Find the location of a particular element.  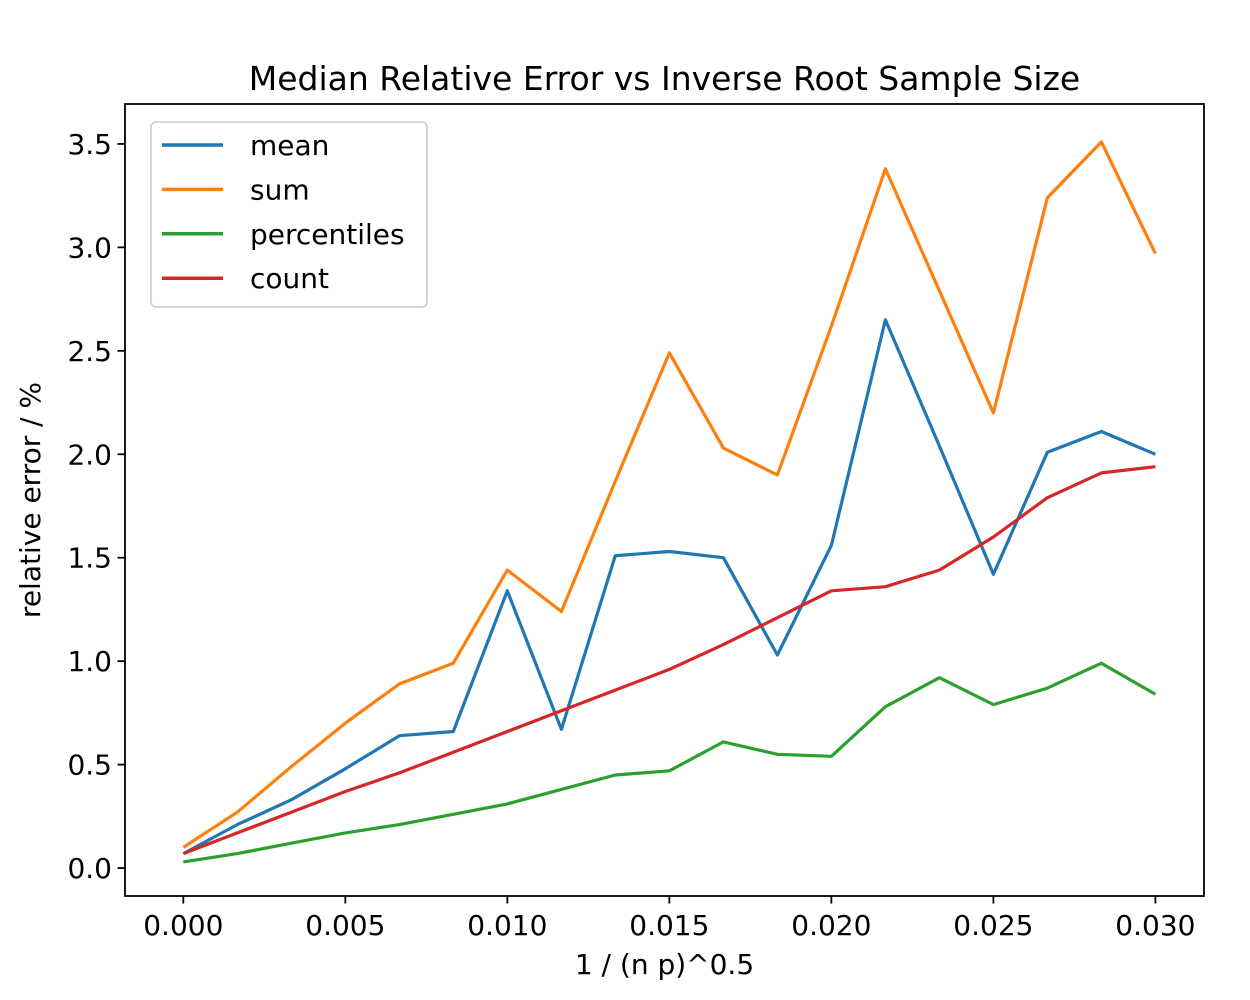

y-tick-label: 1.0 is located at coordinates (89, 661).